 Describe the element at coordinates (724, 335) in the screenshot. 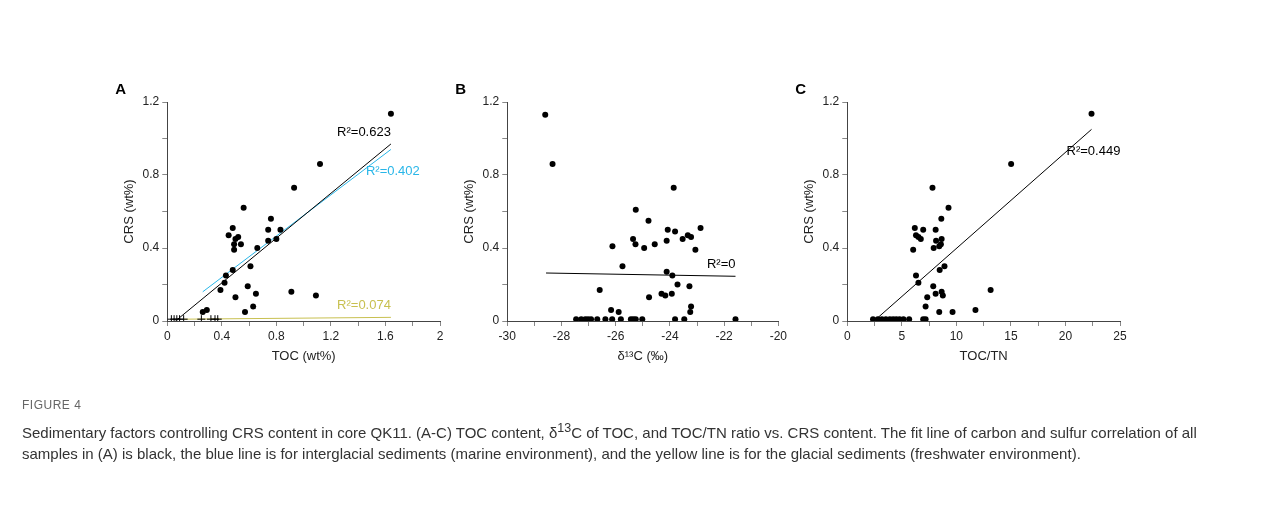

I see `x-tick-label: -22` at that location.